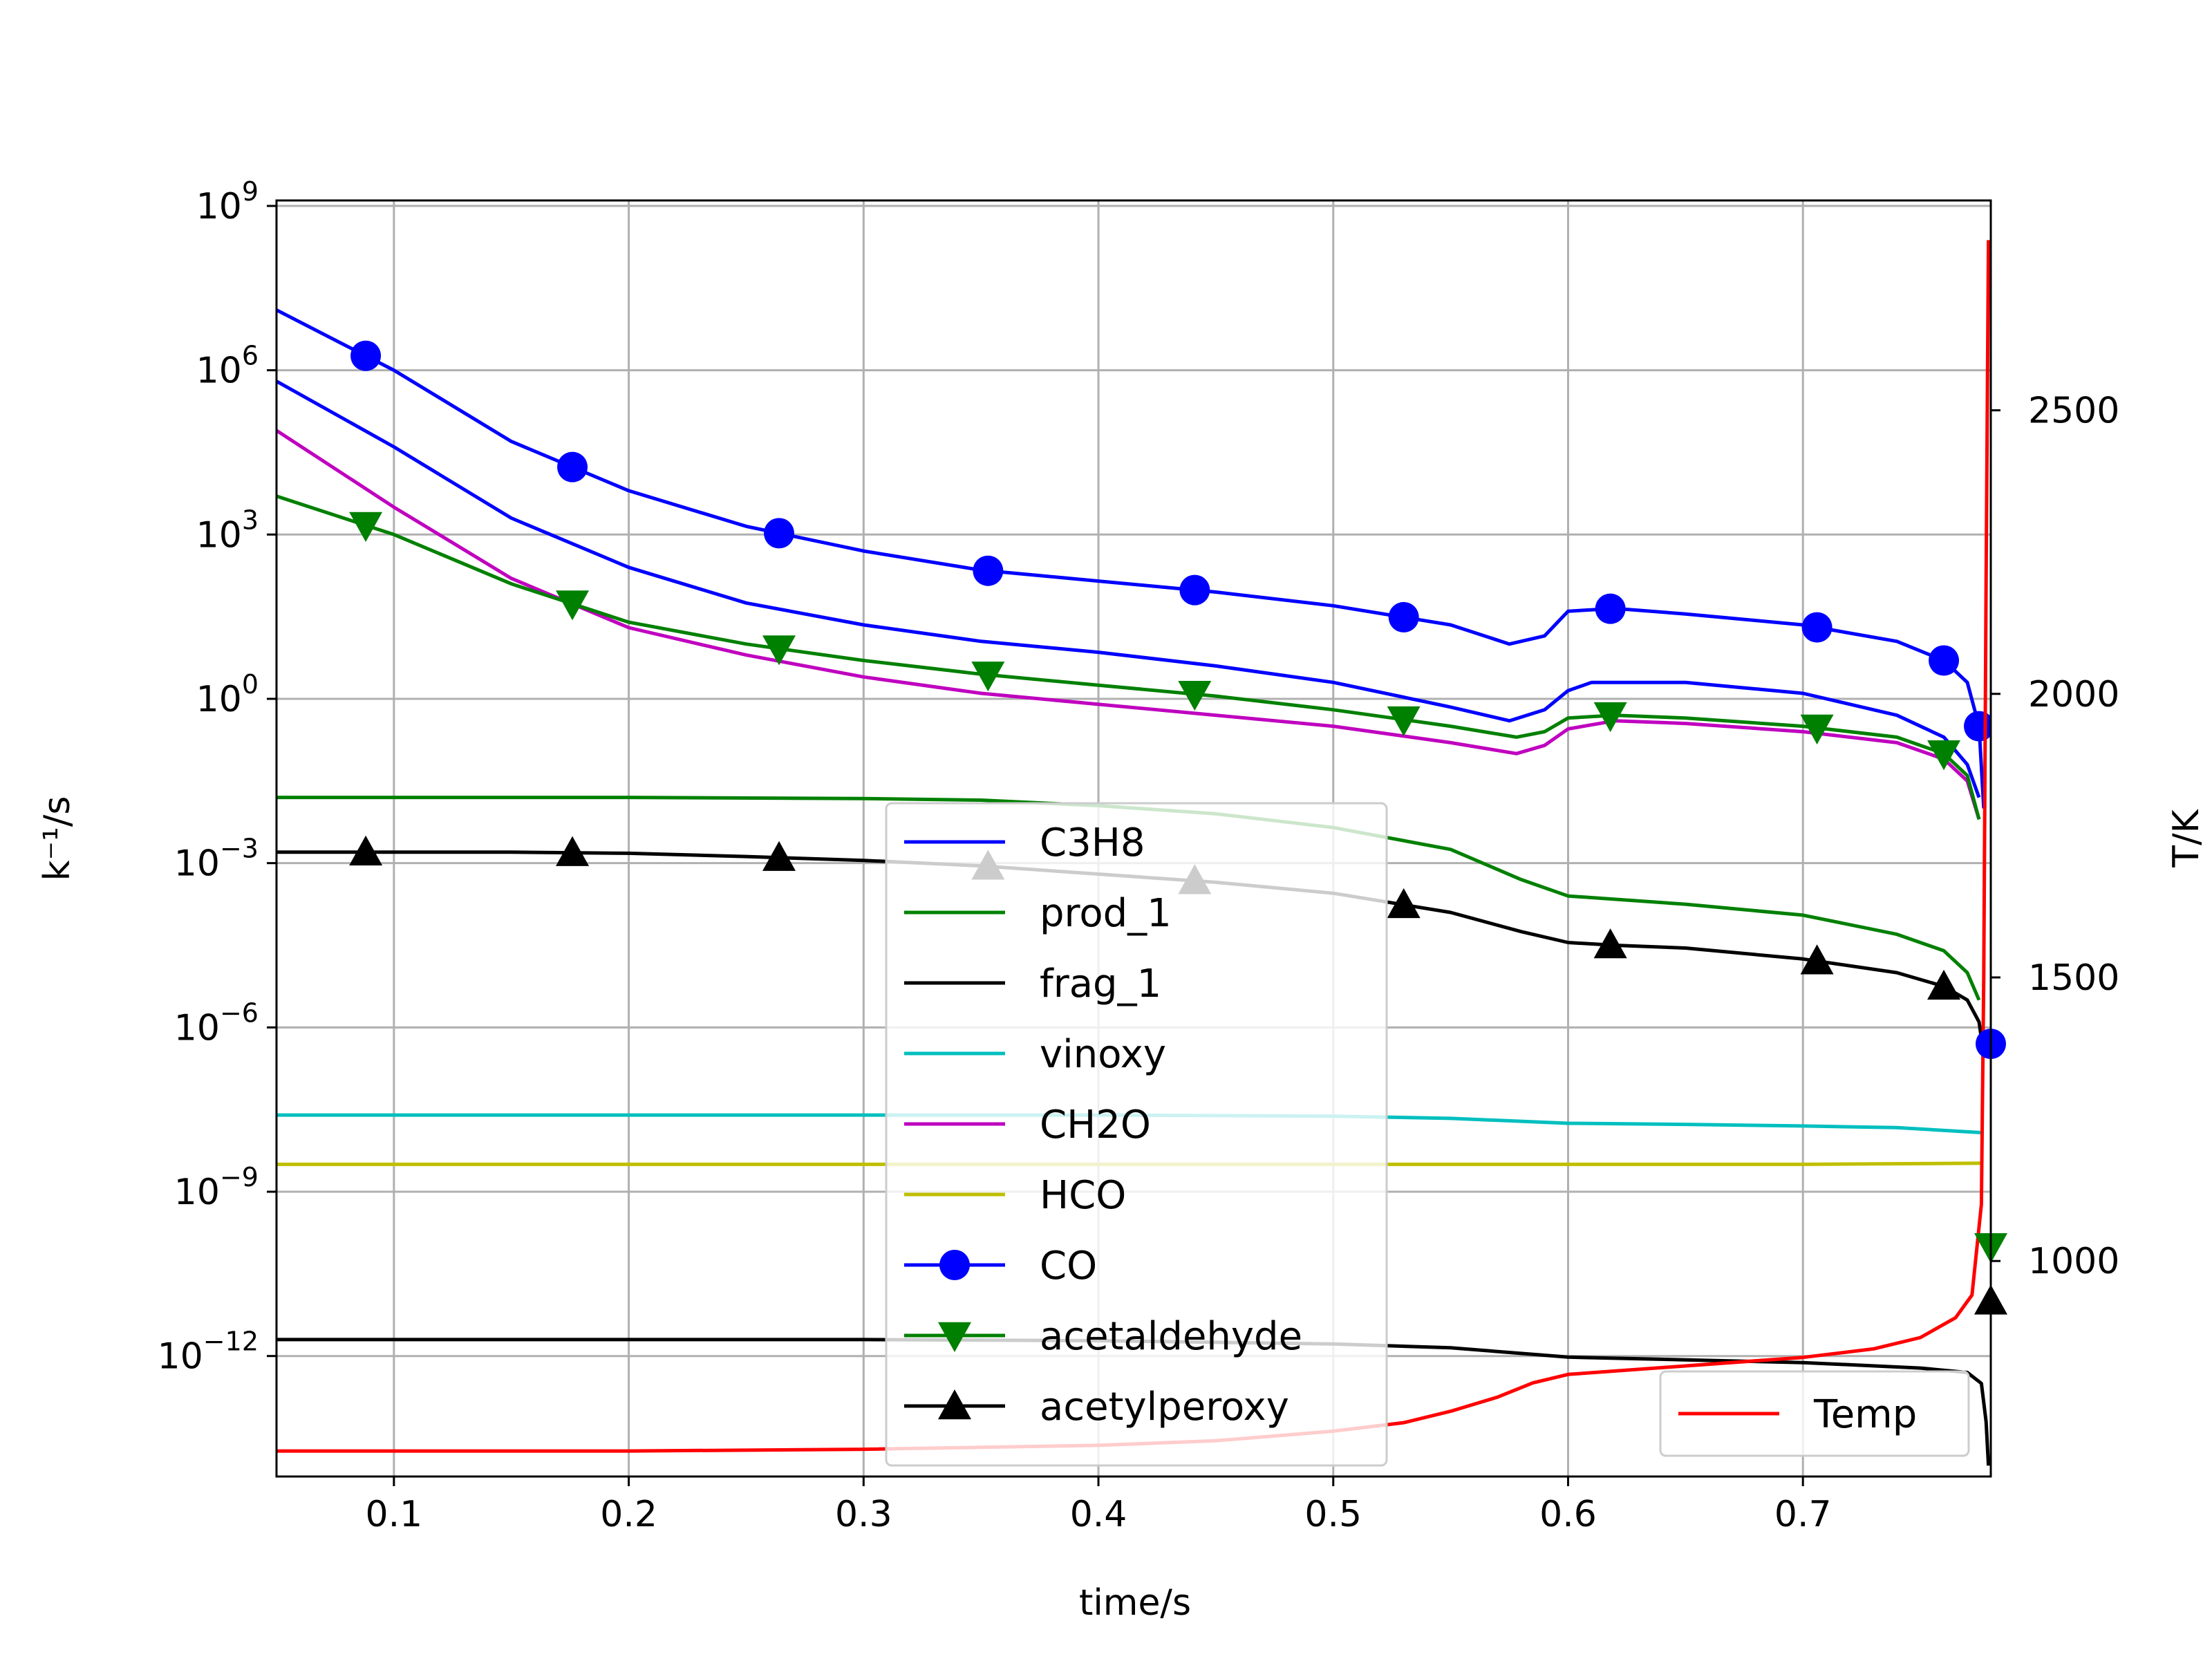  What do you see at coordinates (2074, 412) in the screenshot?
I see `y2-tick-label: 2500` at bounding box center [2074, 412].